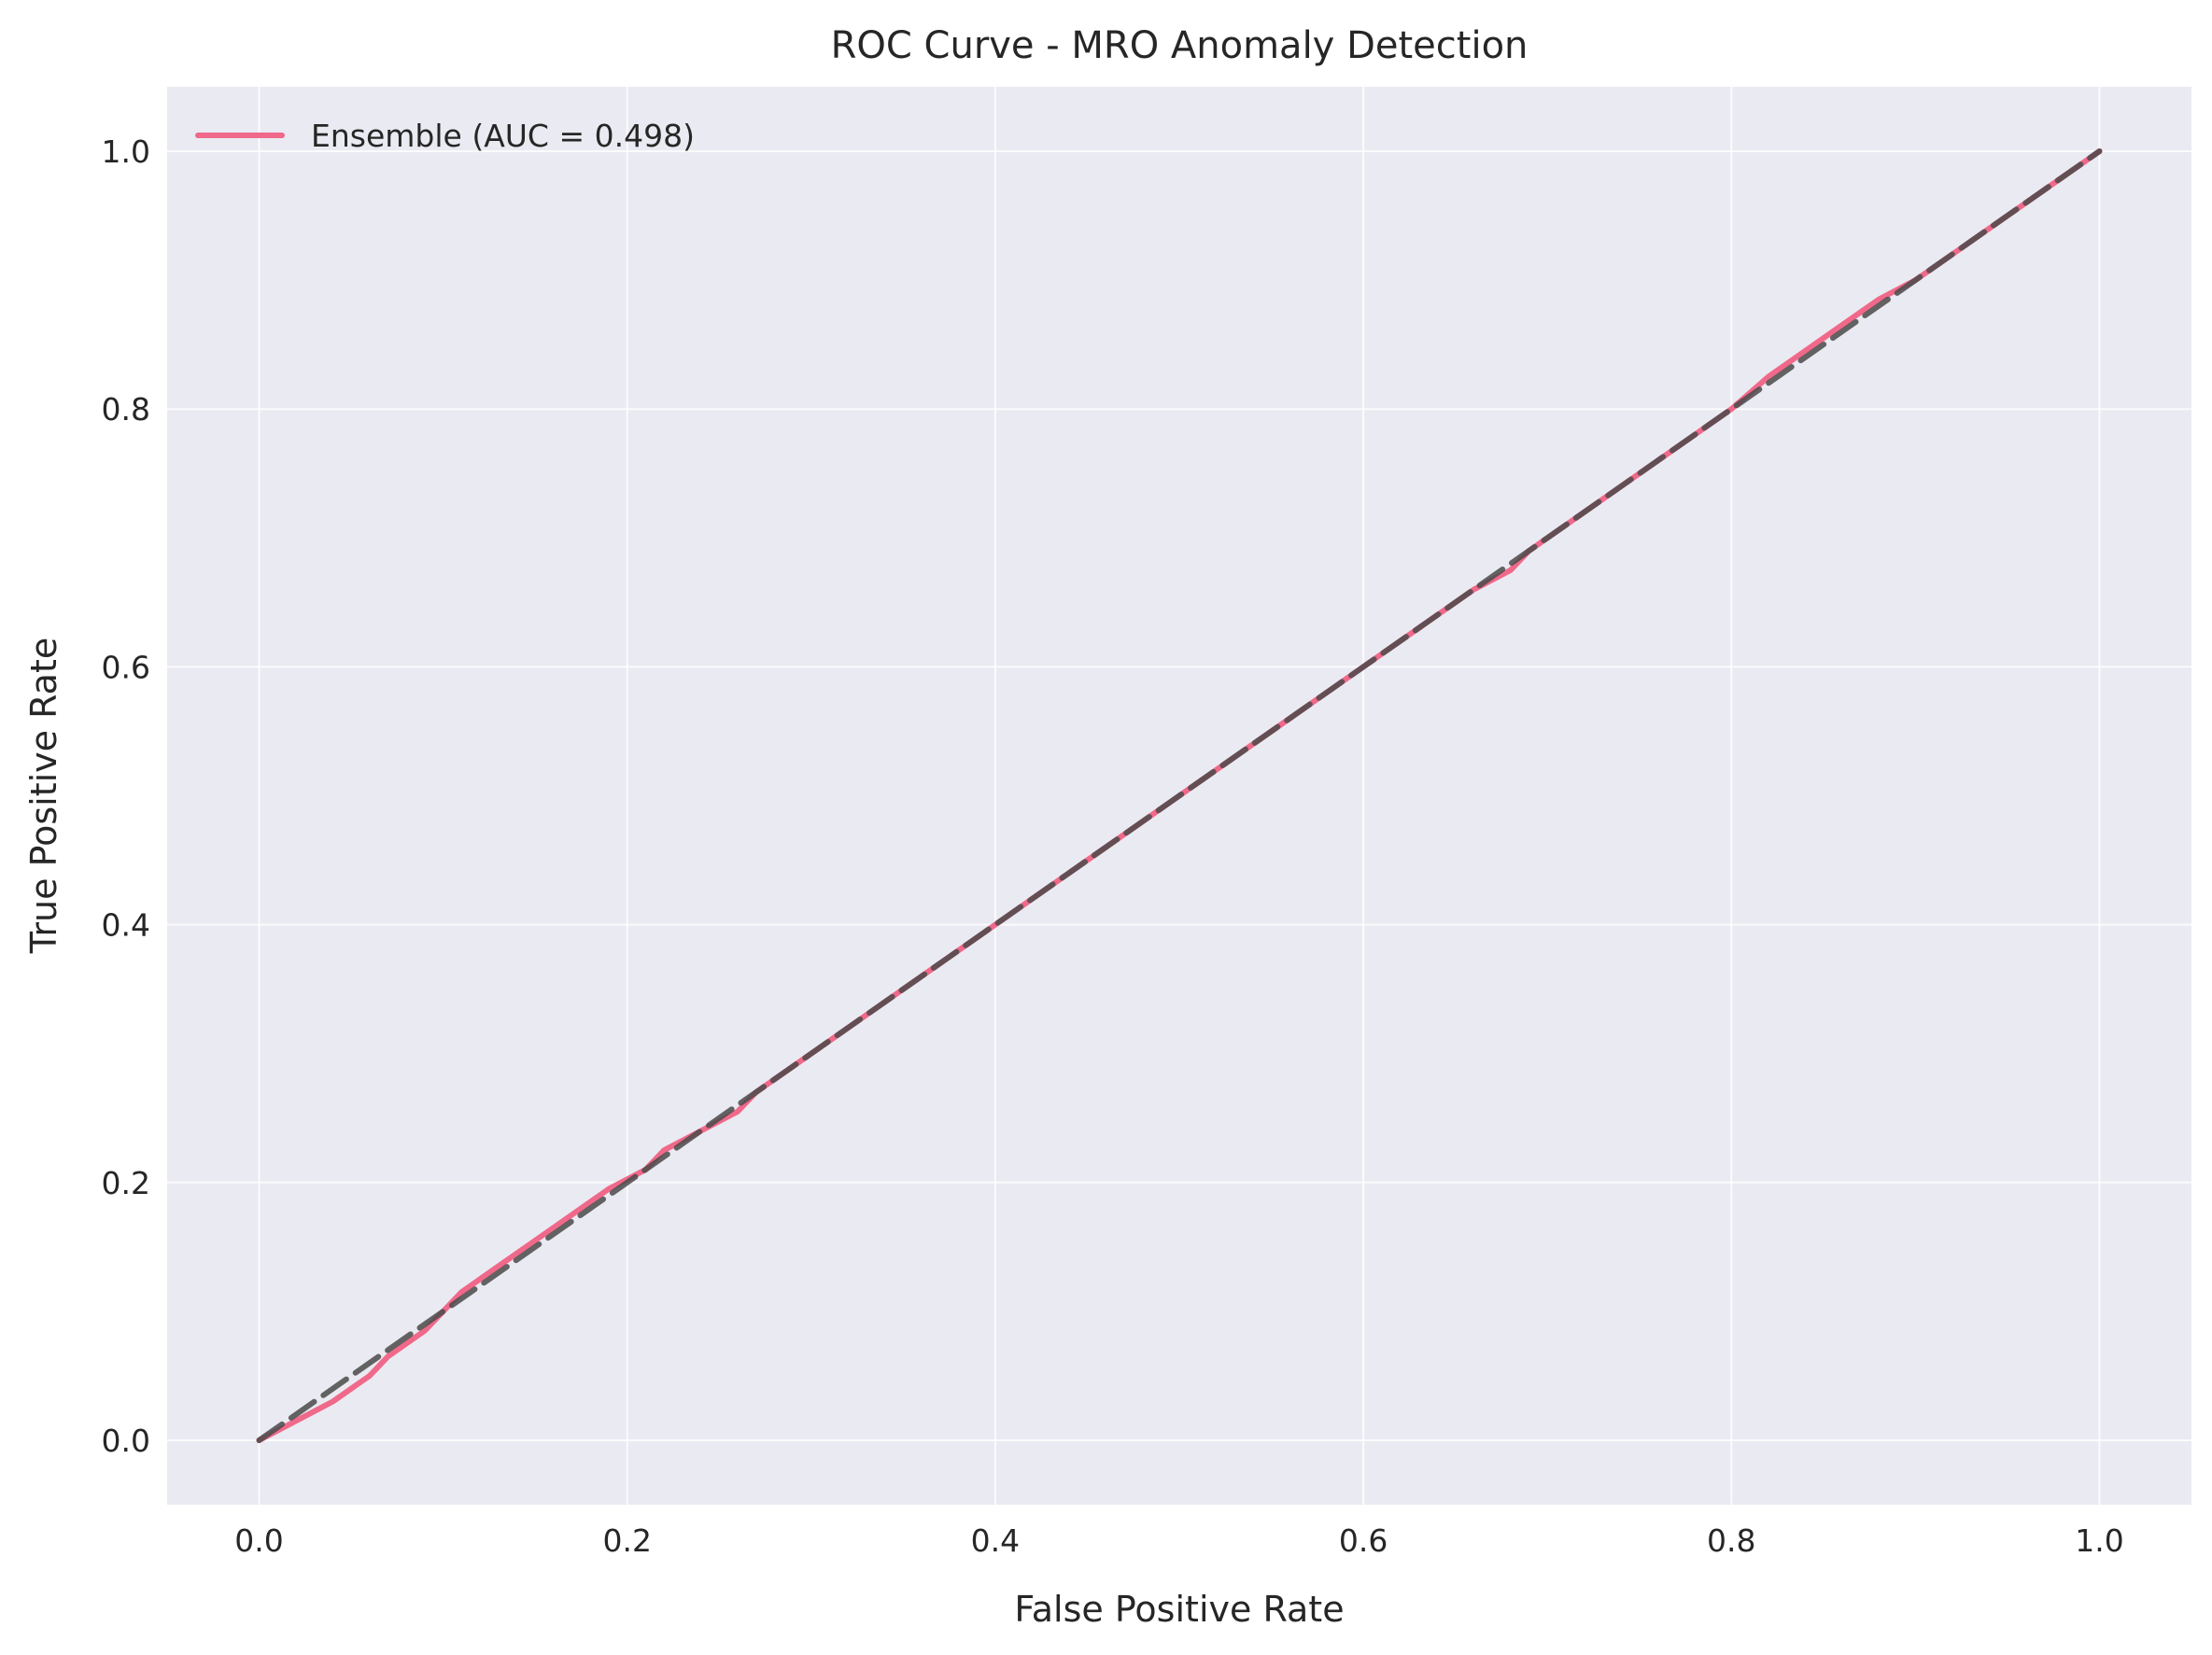 This screenshot has height=1655, width=2212. I want to click on y-tick-label: 0.4, so click(126, 925).